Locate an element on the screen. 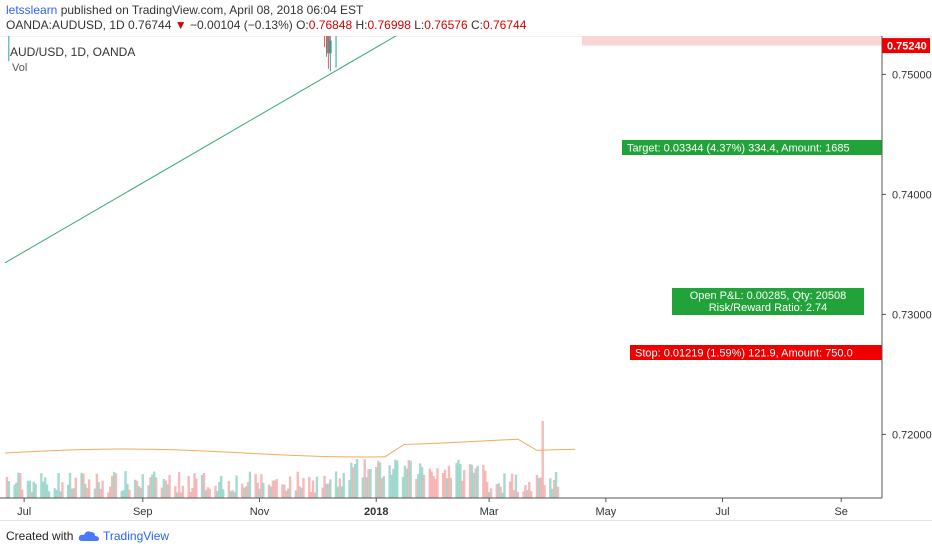 The height and width of the screenshot is (551, 932). tradingview-cloud-icon is located at coordinates (89, 536).